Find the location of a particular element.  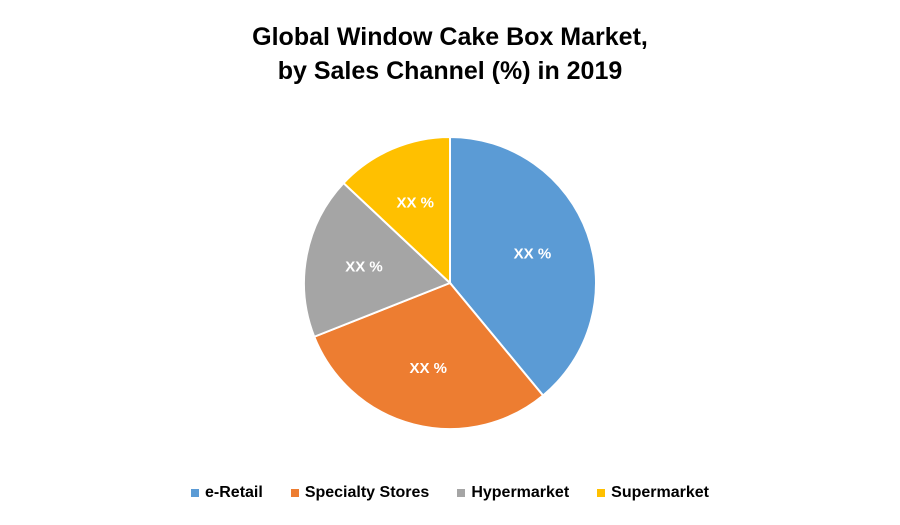

pie-slice-hypermarket is located at coordinates (377, 260).